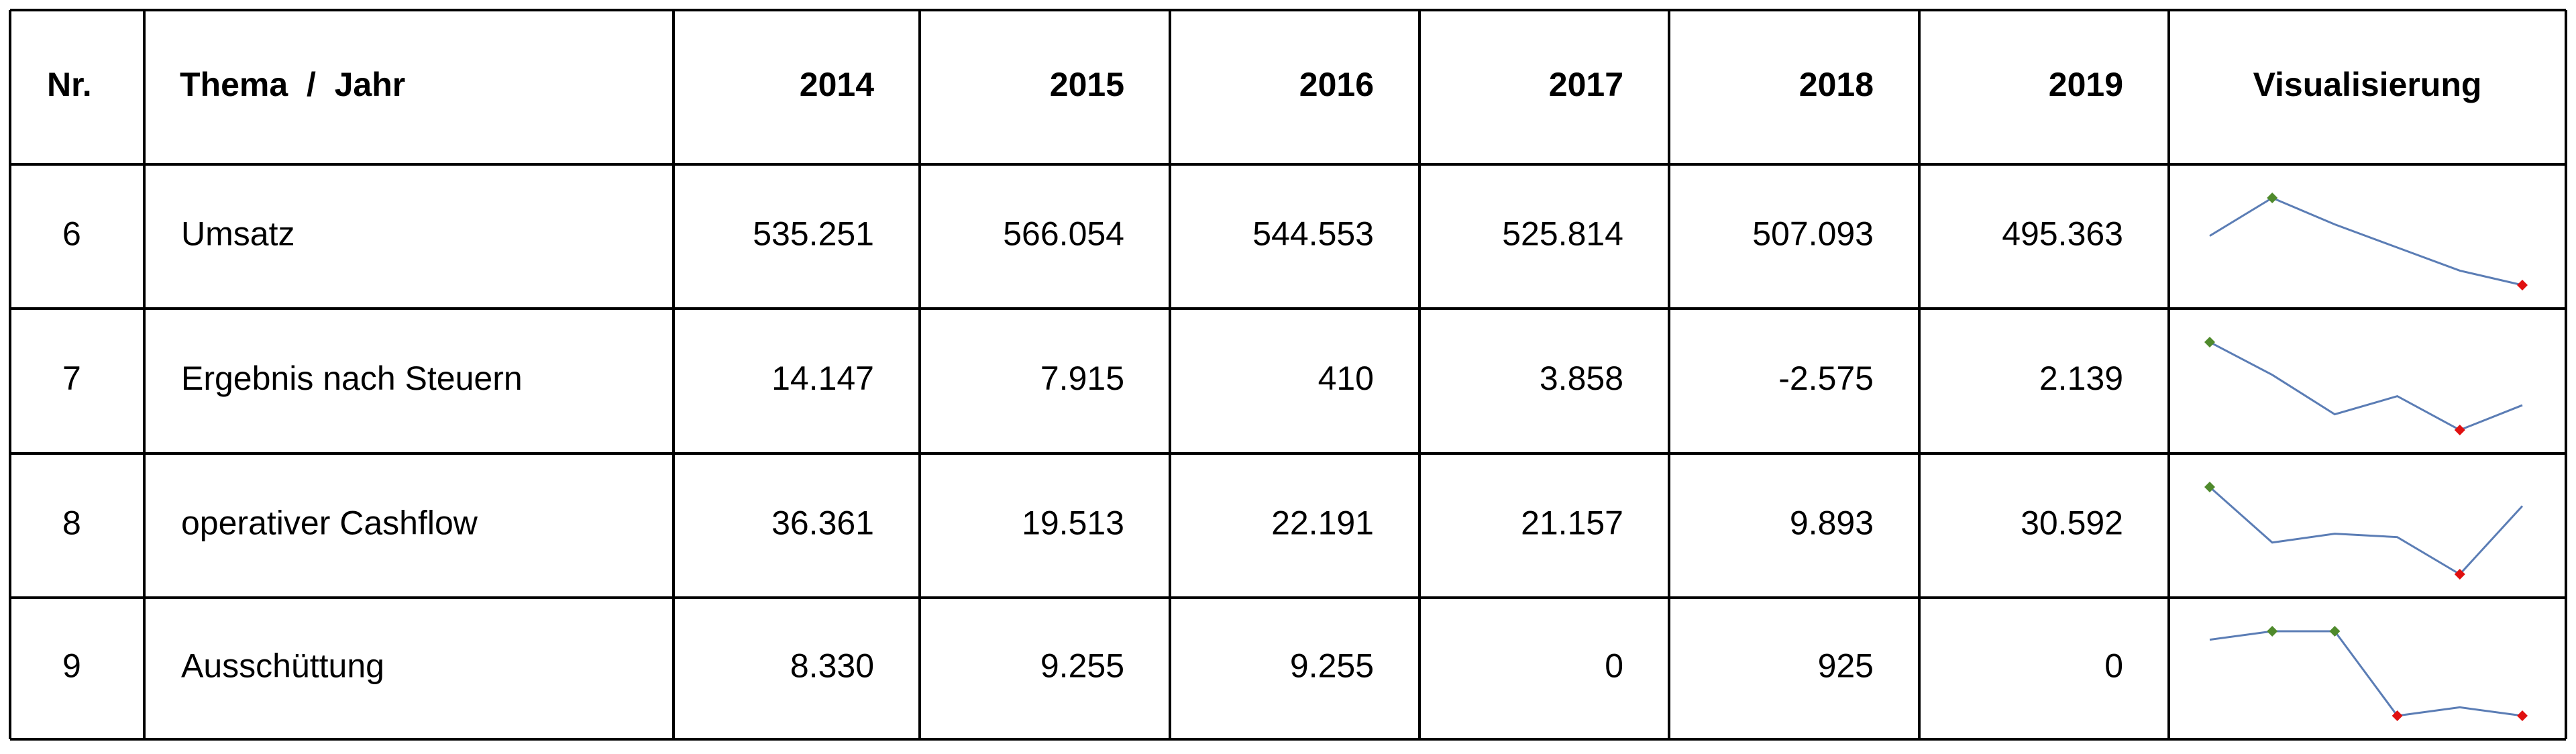 The width and height of the screenshot is (2576, 754). Describe the element at coordinates (2367, 84) in the screenshot. I see `header-cell: Visualisierung` at that location.